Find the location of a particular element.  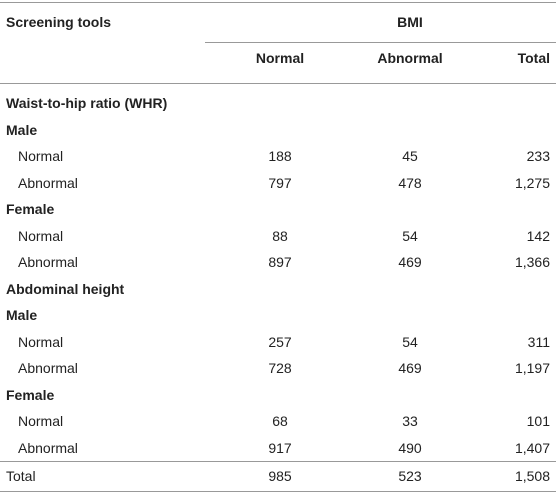

cell: 1,508 is located at coordinates (532, 476).